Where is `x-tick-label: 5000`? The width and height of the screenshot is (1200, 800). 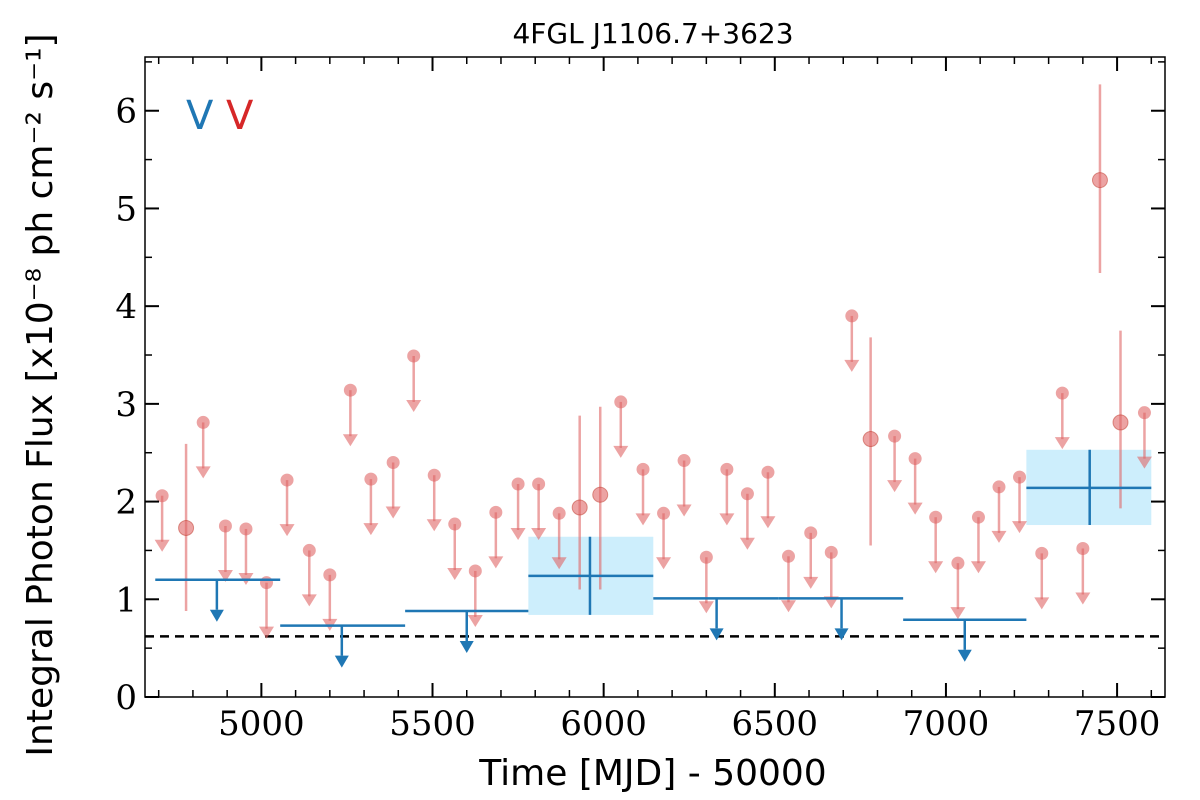
x-tick-label: 5000 is located at coordinates (261, 724).